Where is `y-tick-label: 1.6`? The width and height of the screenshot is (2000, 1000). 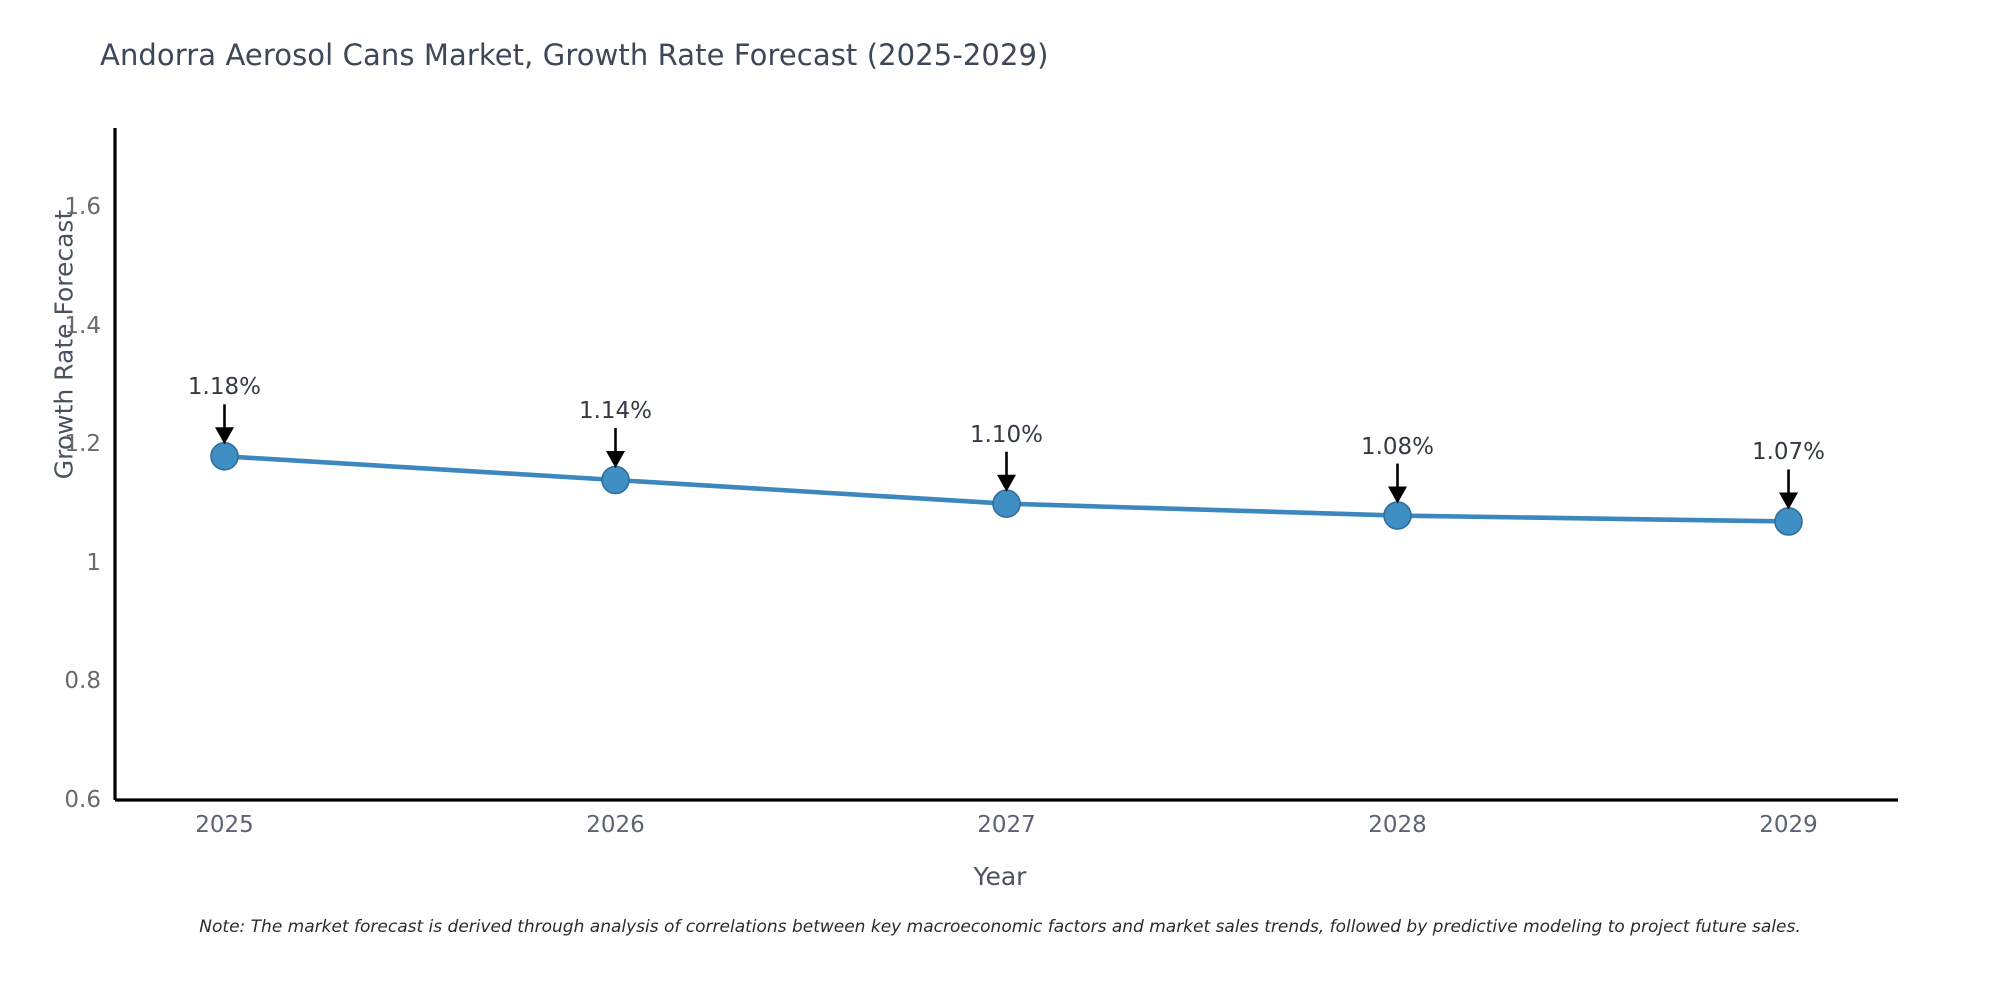
y-tick-label: 1.6 is located at coordinates (82, 207).